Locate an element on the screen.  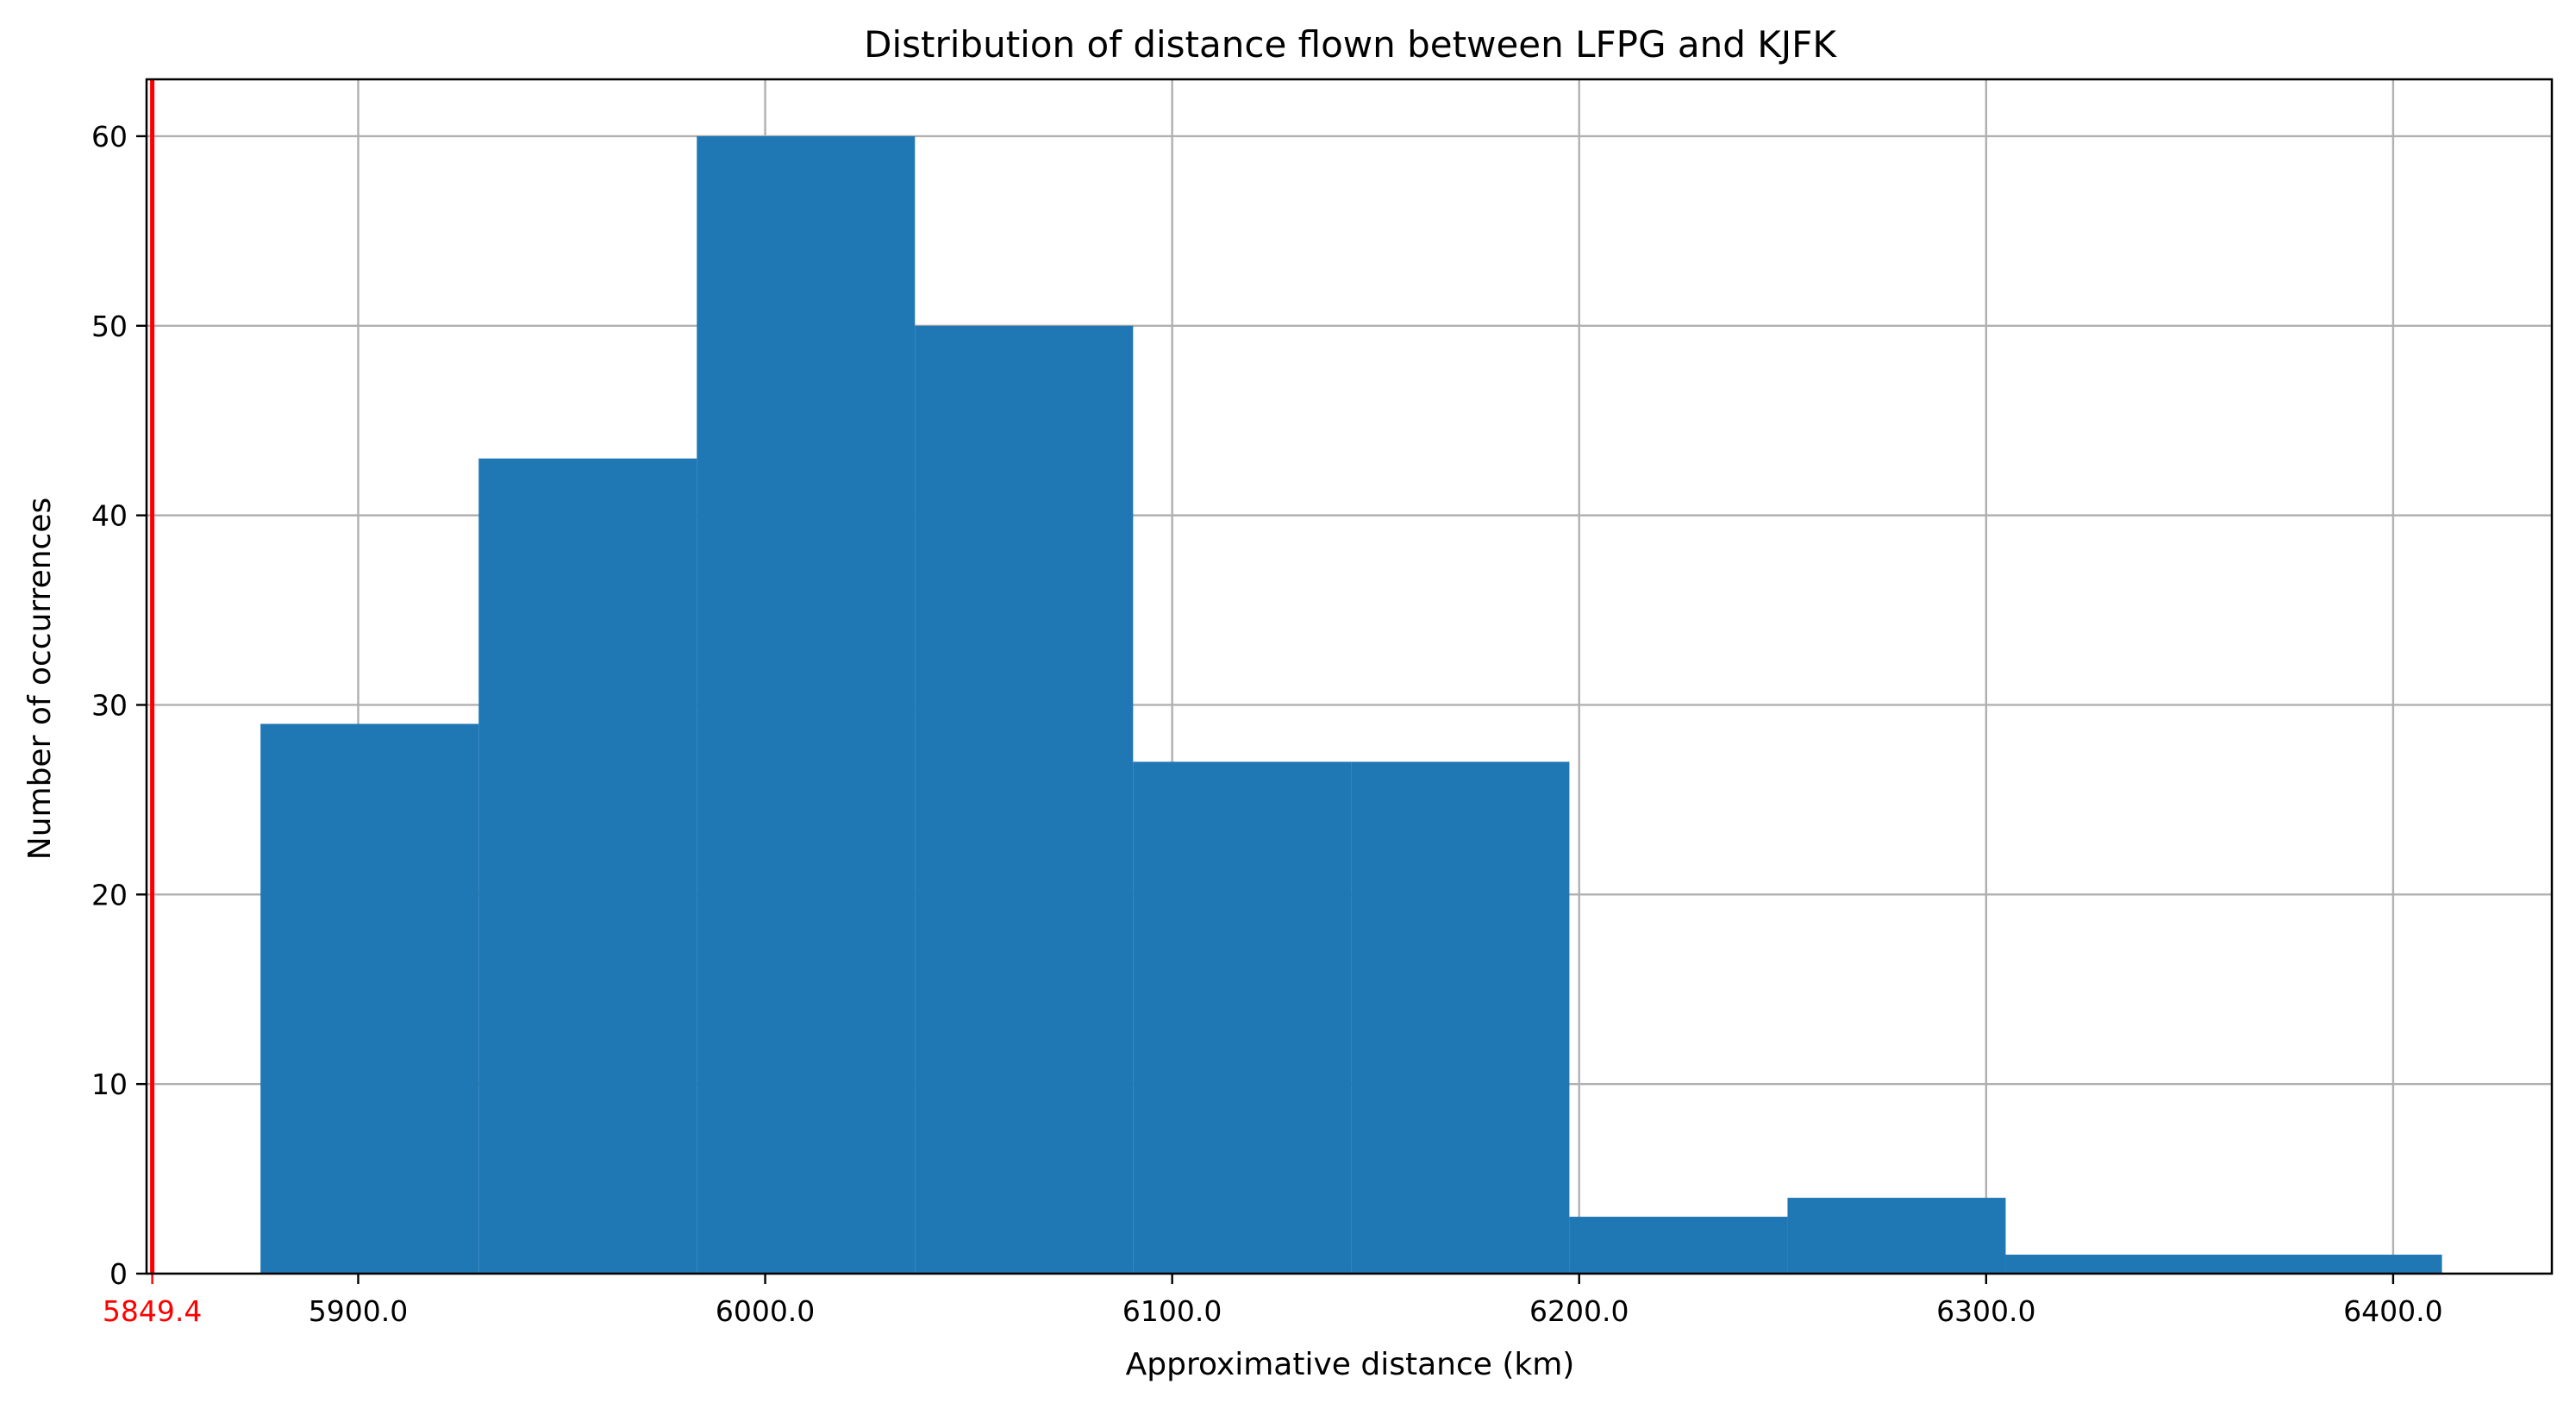
x-tick-label: 6400.0 is located at coordinates (2392, 1311).